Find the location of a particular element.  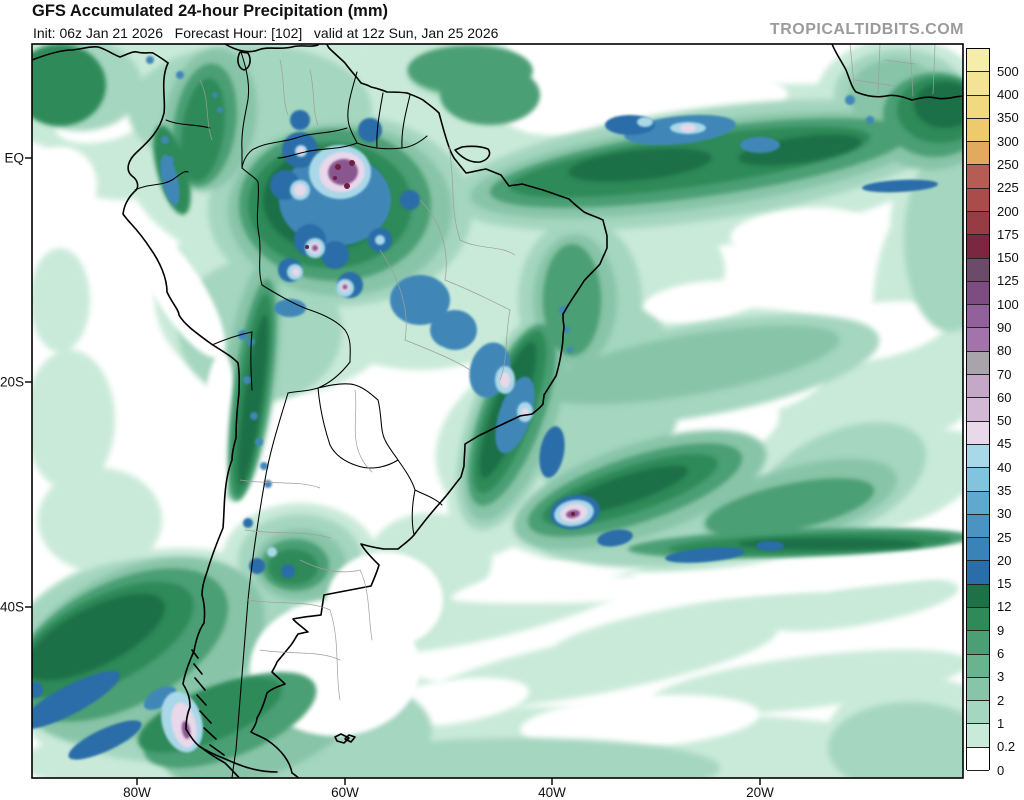

colorbar-label: 3 is located at coordinates (1001, 677).